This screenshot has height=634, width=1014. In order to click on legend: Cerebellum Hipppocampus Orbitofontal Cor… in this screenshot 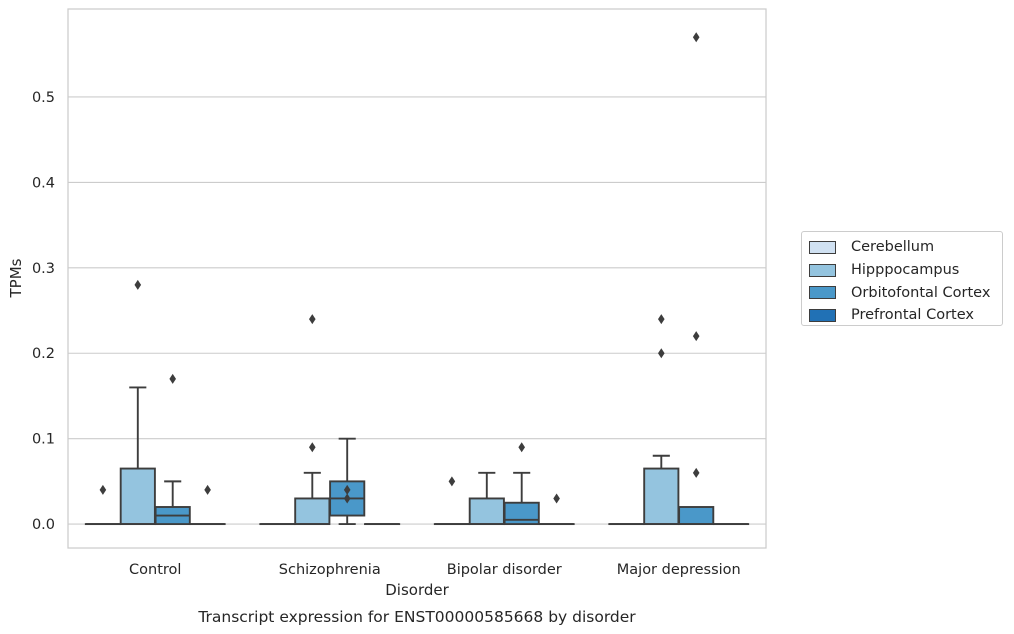, I will do `click(902, 278)`.